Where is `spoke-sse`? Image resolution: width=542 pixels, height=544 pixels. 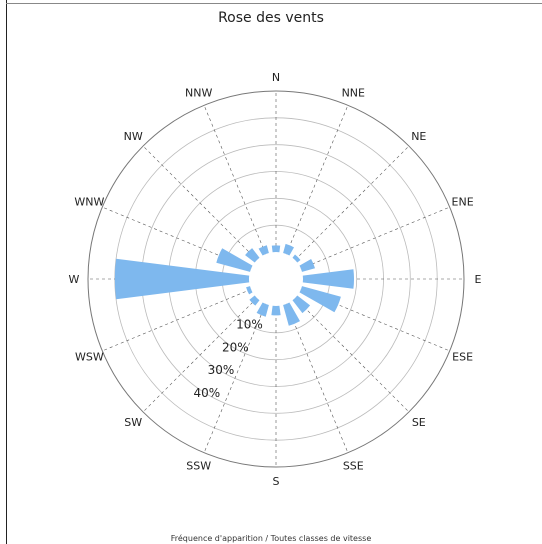 spoke-sse is located at coordinates (317, 378).